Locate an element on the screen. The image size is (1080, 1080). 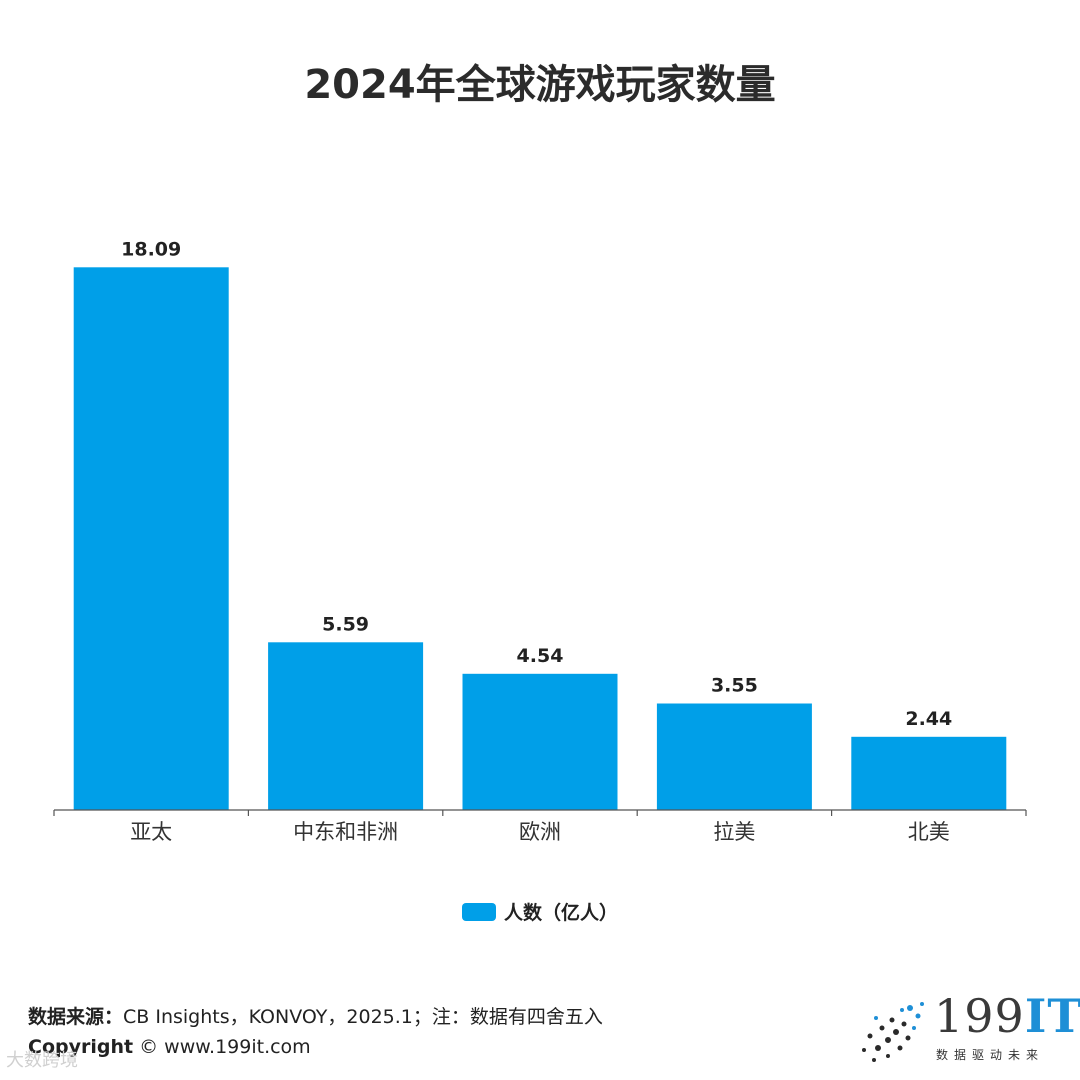
legend-label: 人数（亿人） is located at coordinates (560, 913).